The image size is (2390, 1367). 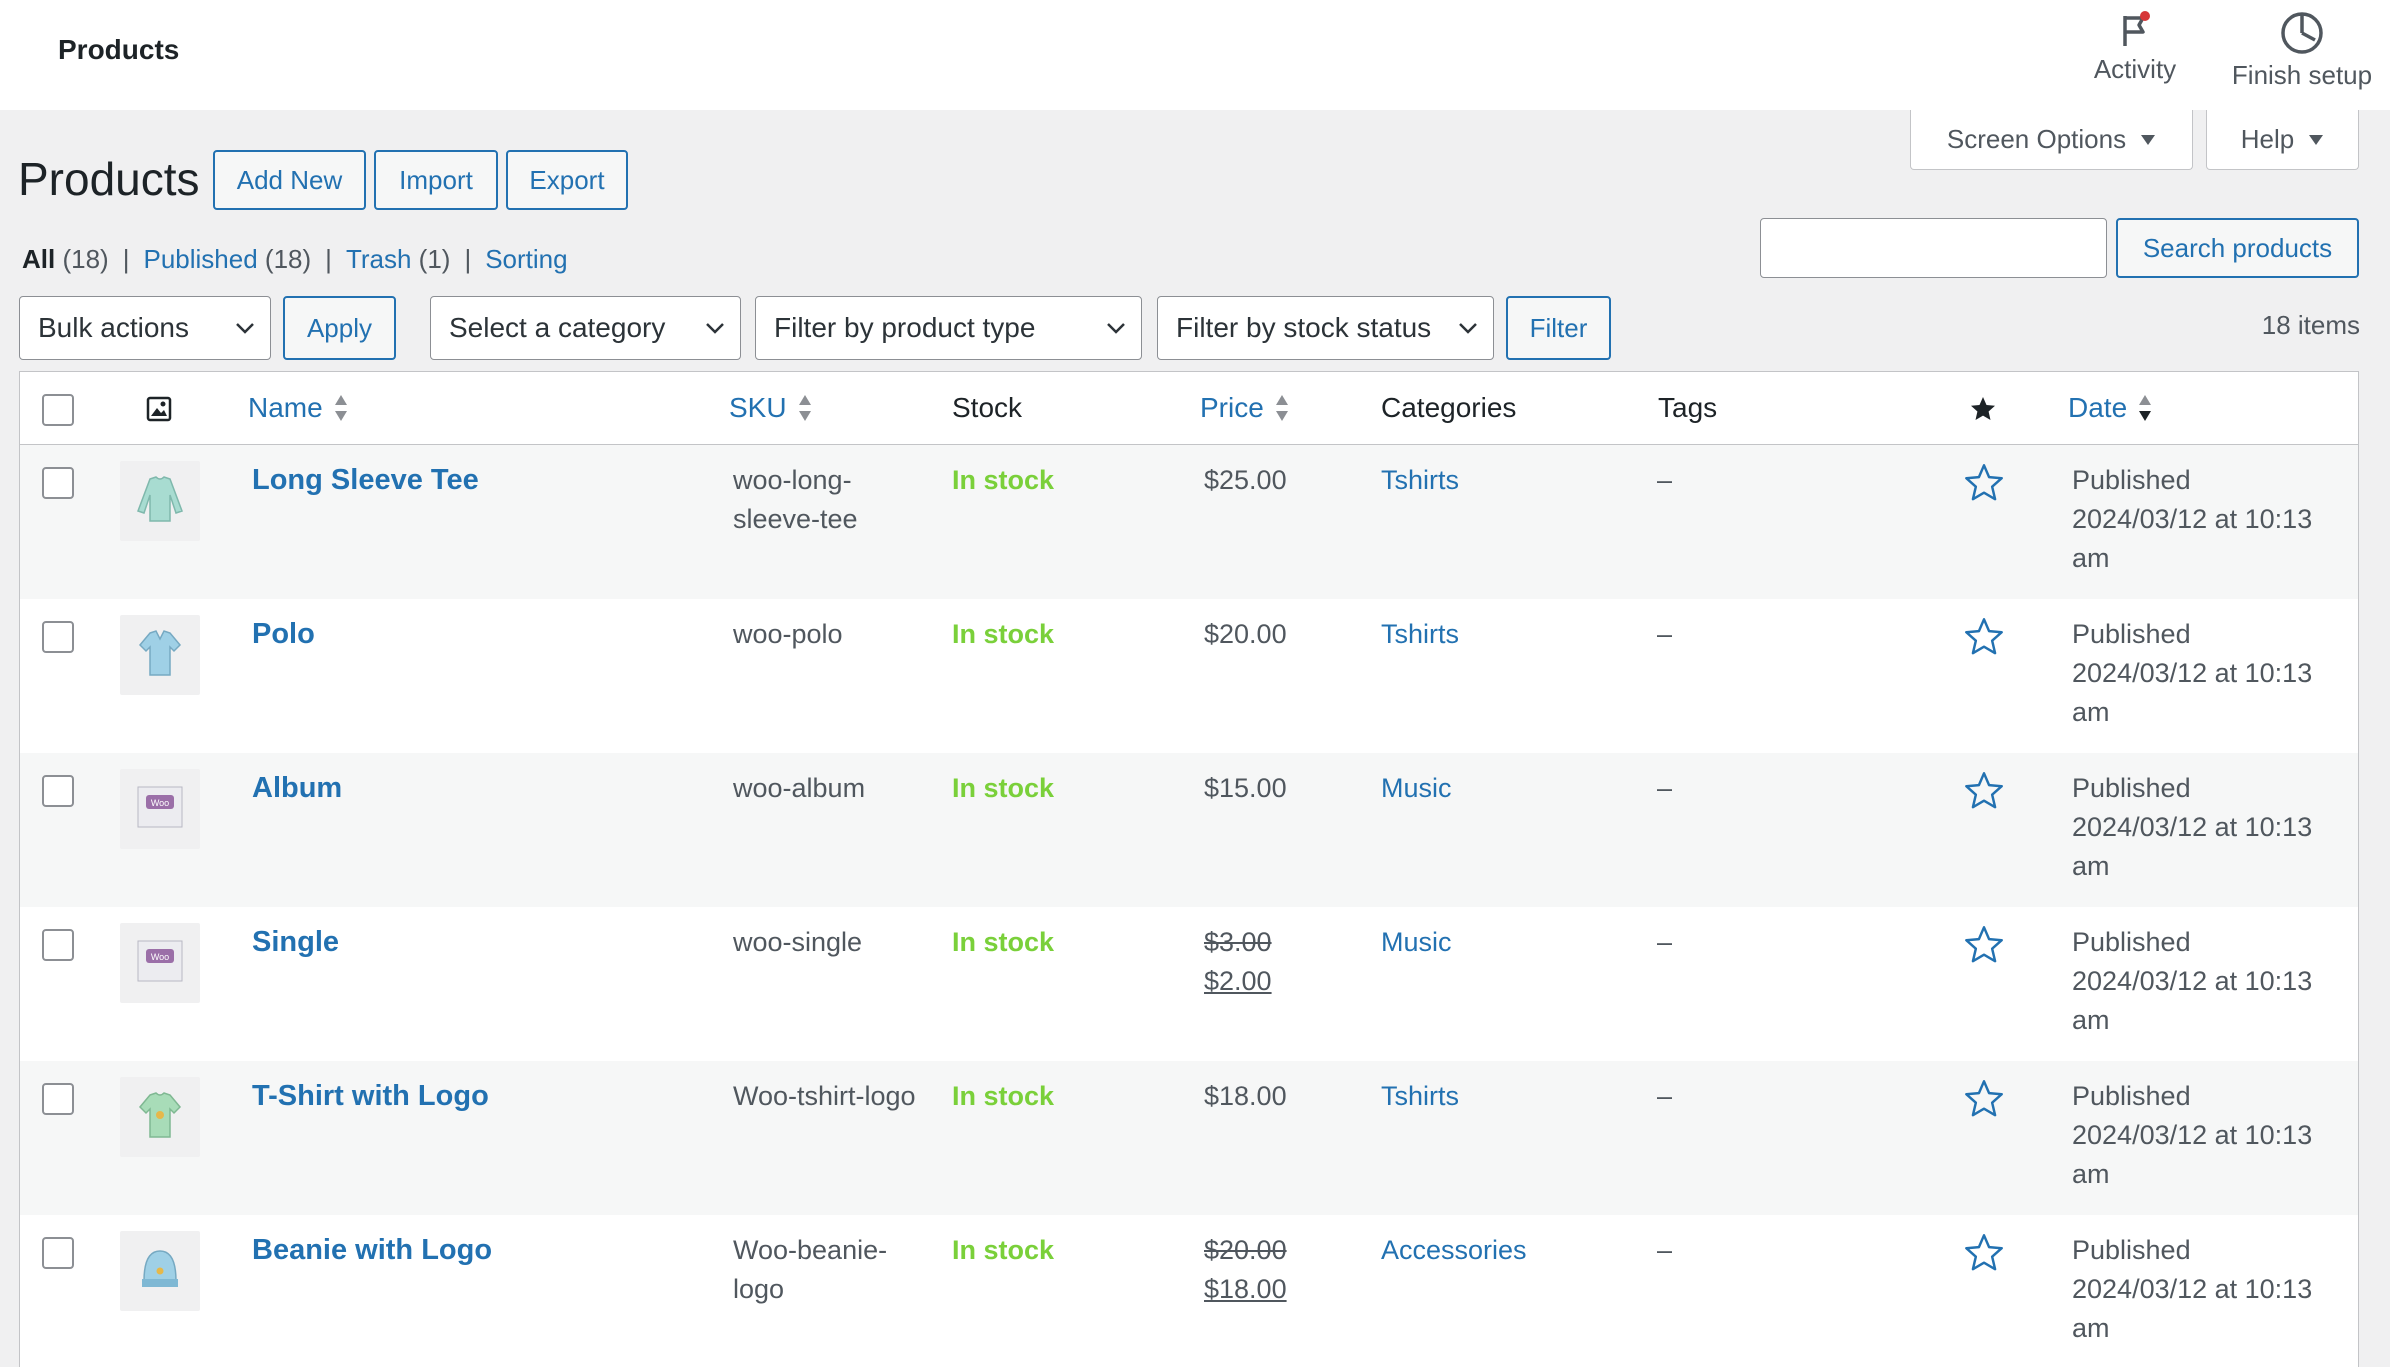 What do you see at coordinates (1245, 408) in the screenshot?
I see `column-price: Price` at bounding box center [1245, 408].